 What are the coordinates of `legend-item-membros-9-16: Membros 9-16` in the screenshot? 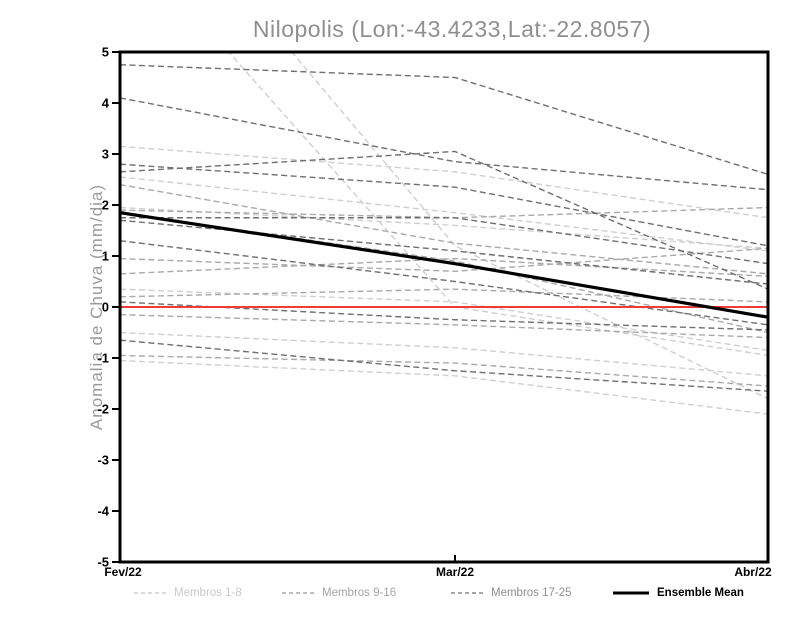 It's located at (338, 593).